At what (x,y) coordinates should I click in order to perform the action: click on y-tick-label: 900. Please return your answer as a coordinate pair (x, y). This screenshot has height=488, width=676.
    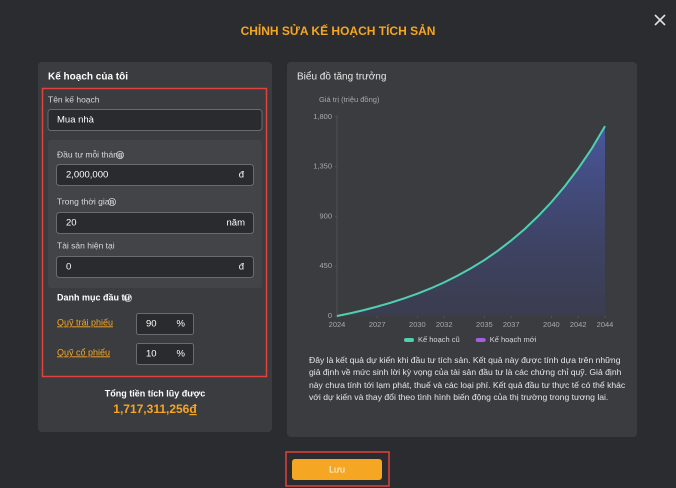
    Looking at the image, I should click on (325, 215).